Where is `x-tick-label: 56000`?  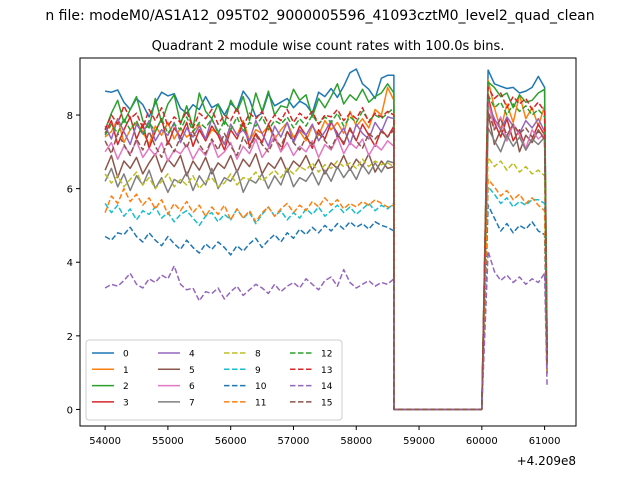 x-tick-label: 56000 is located at coordinates (231, 441).